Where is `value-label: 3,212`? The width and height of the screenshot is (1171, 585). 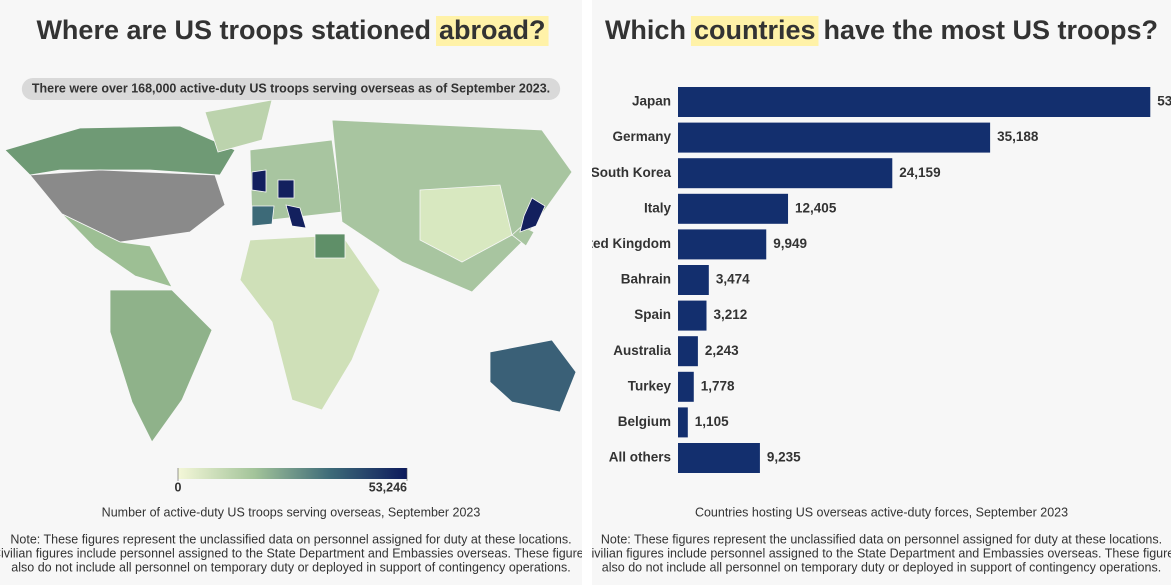 value-label: 3,212 is located at coordinates (730, 314).